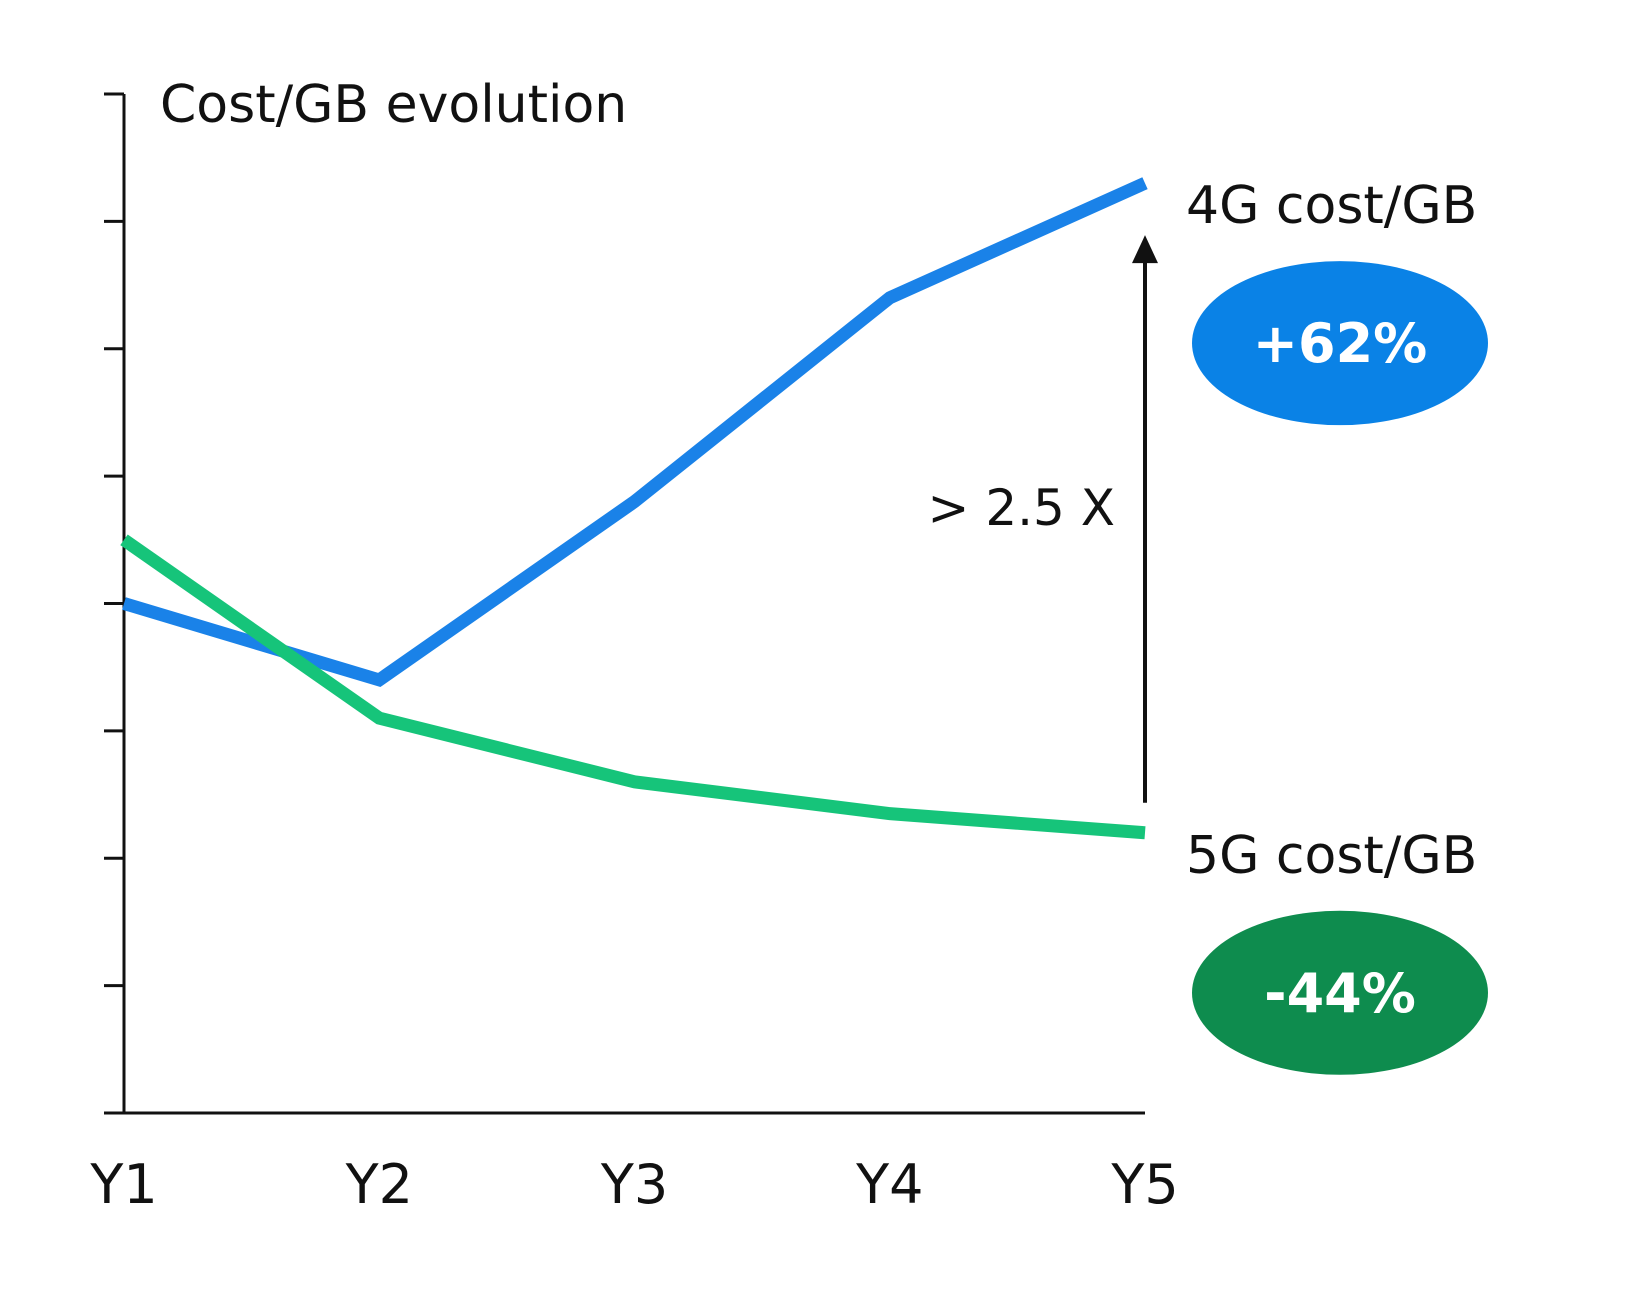 This screenshot has height=1309, width=1644. I want to click on change-badge-label: +62%, so click(1340, 343).